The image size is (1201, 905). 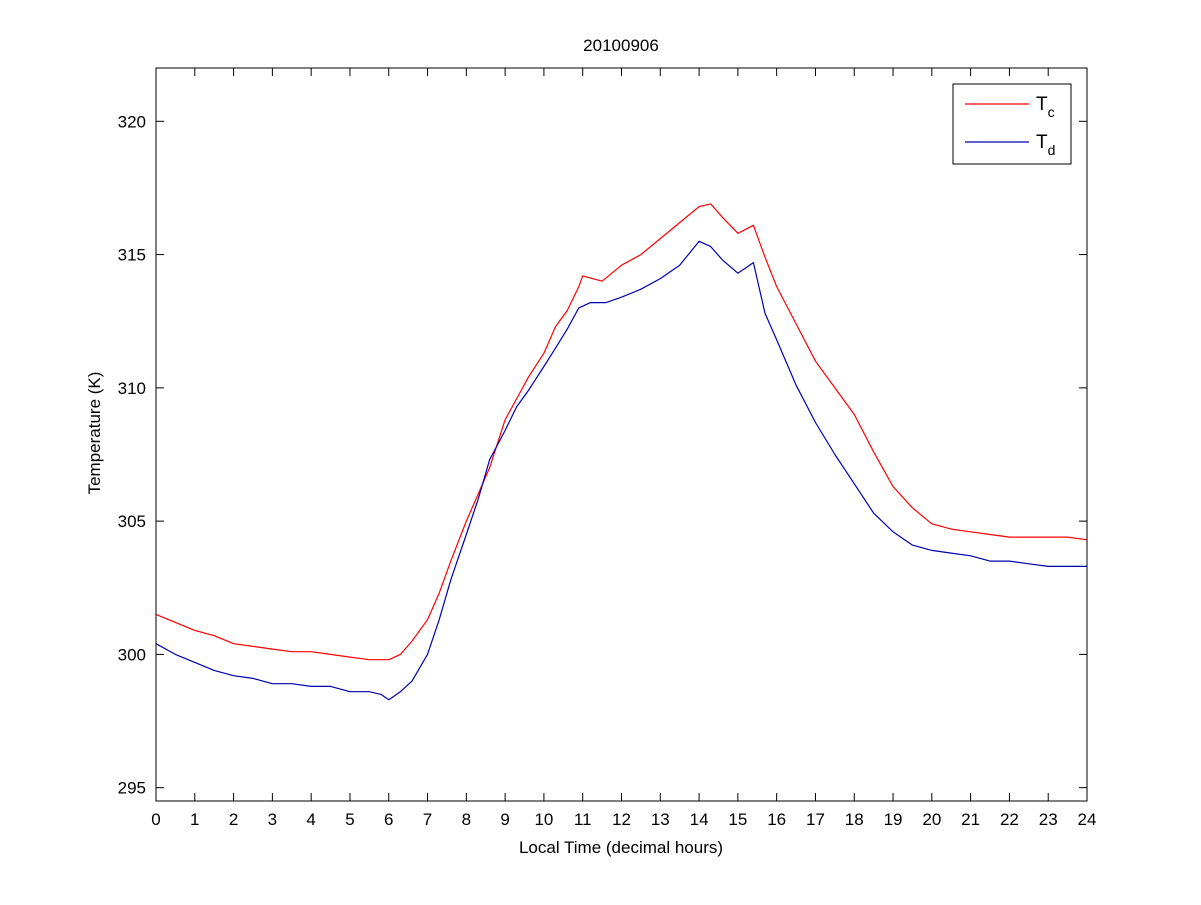 I want to click on chart-title: 20100906, so click(x=621, y=45).